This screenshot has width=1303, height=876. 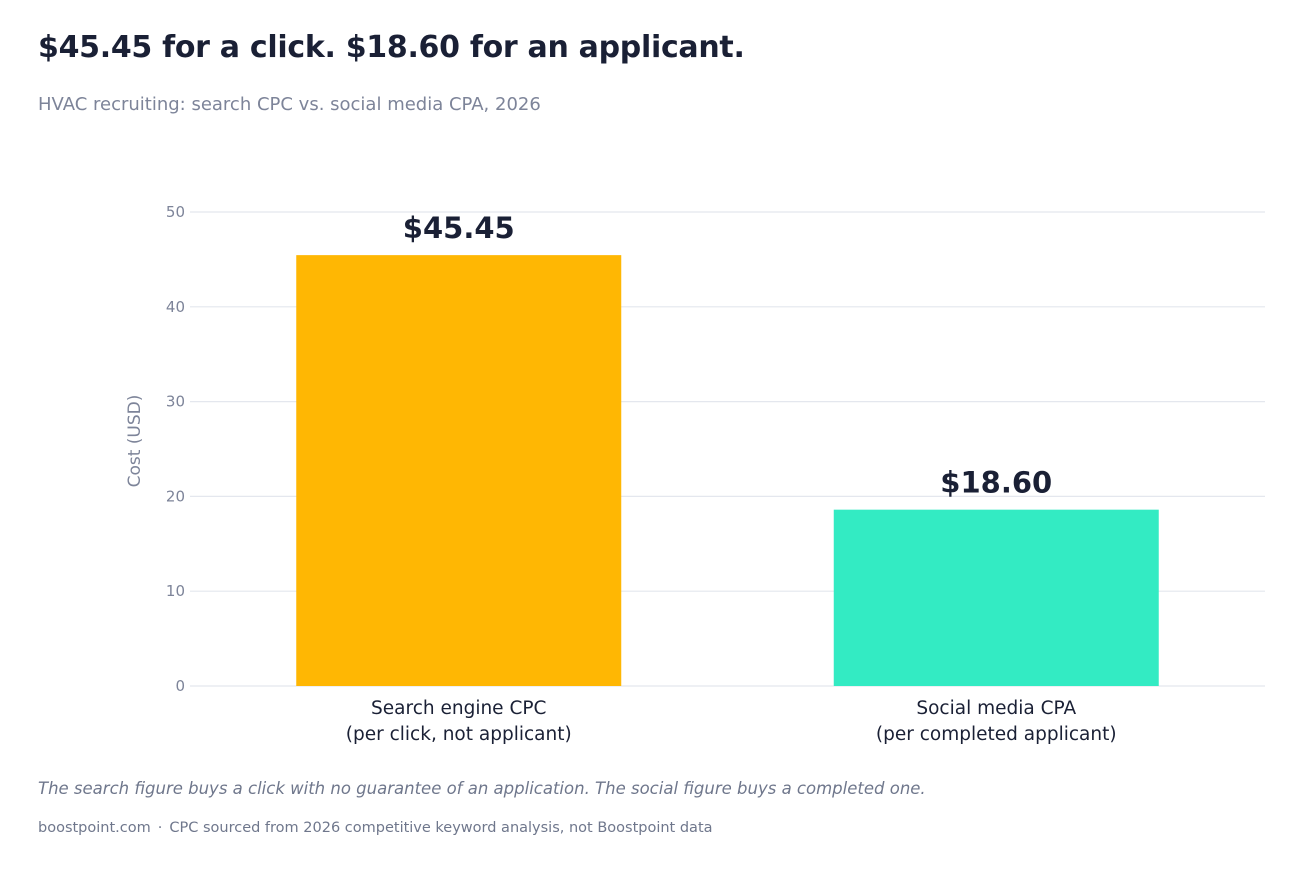 What do you see at coordinates (135, 441) in the screenshot?
I see `y-axis-label: Cost (USD)` at bounding box center [135, 441].